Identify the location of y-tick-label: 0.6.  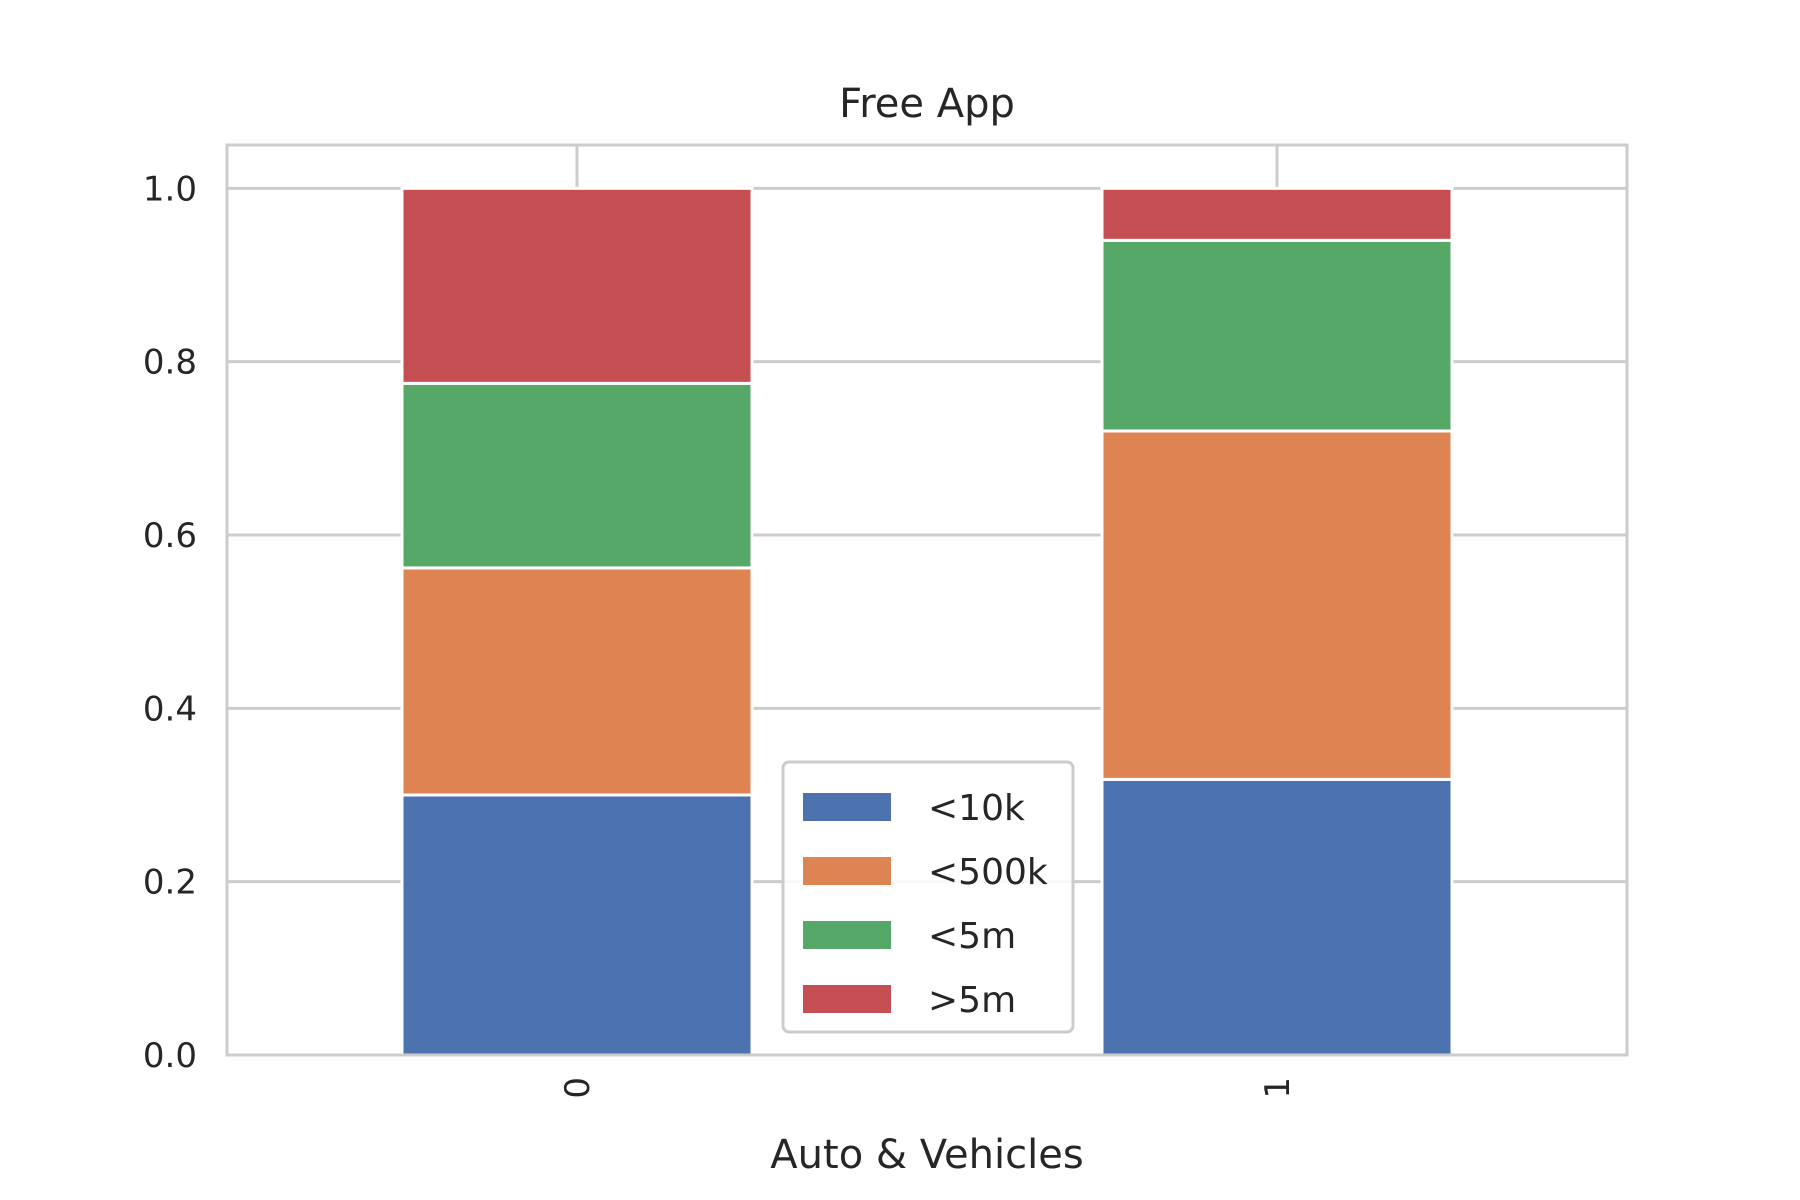
(170, 536).